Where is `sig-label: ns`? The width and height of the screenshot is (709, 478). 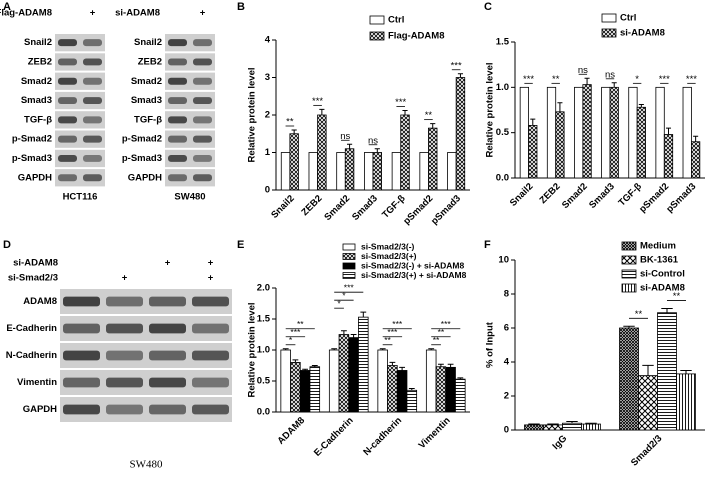 sig-label: ns is located at coordinates (345, 136).